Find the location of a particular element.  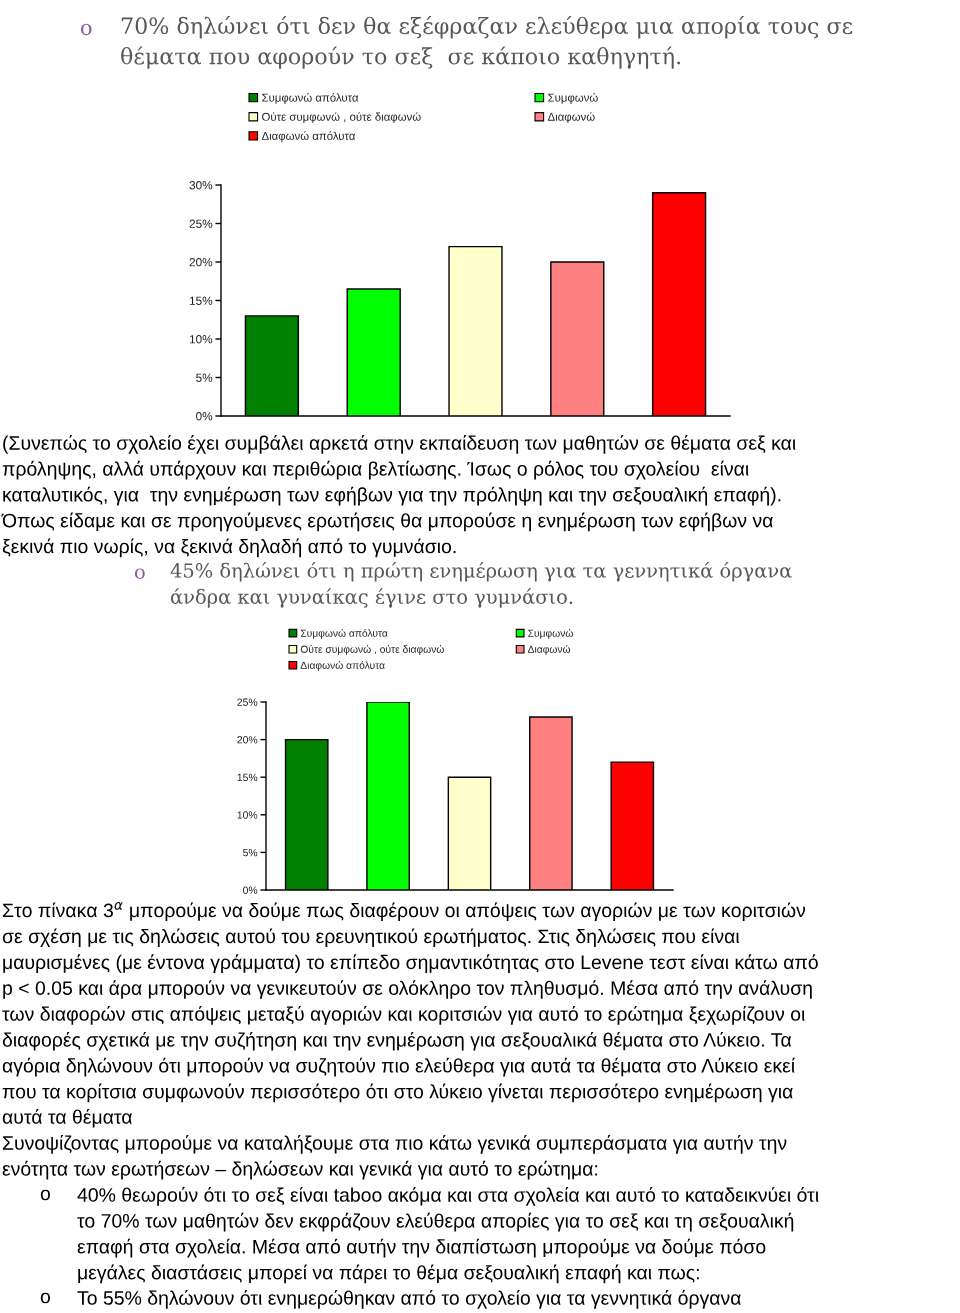

chart-title: 45% δηλώνει ότι η πρώτη ενημέρωση για τα γεννητικά όργανα άνδρα και γυναίκας έγινε στο γυμνάσιο. is located at coordinates (481, 585).